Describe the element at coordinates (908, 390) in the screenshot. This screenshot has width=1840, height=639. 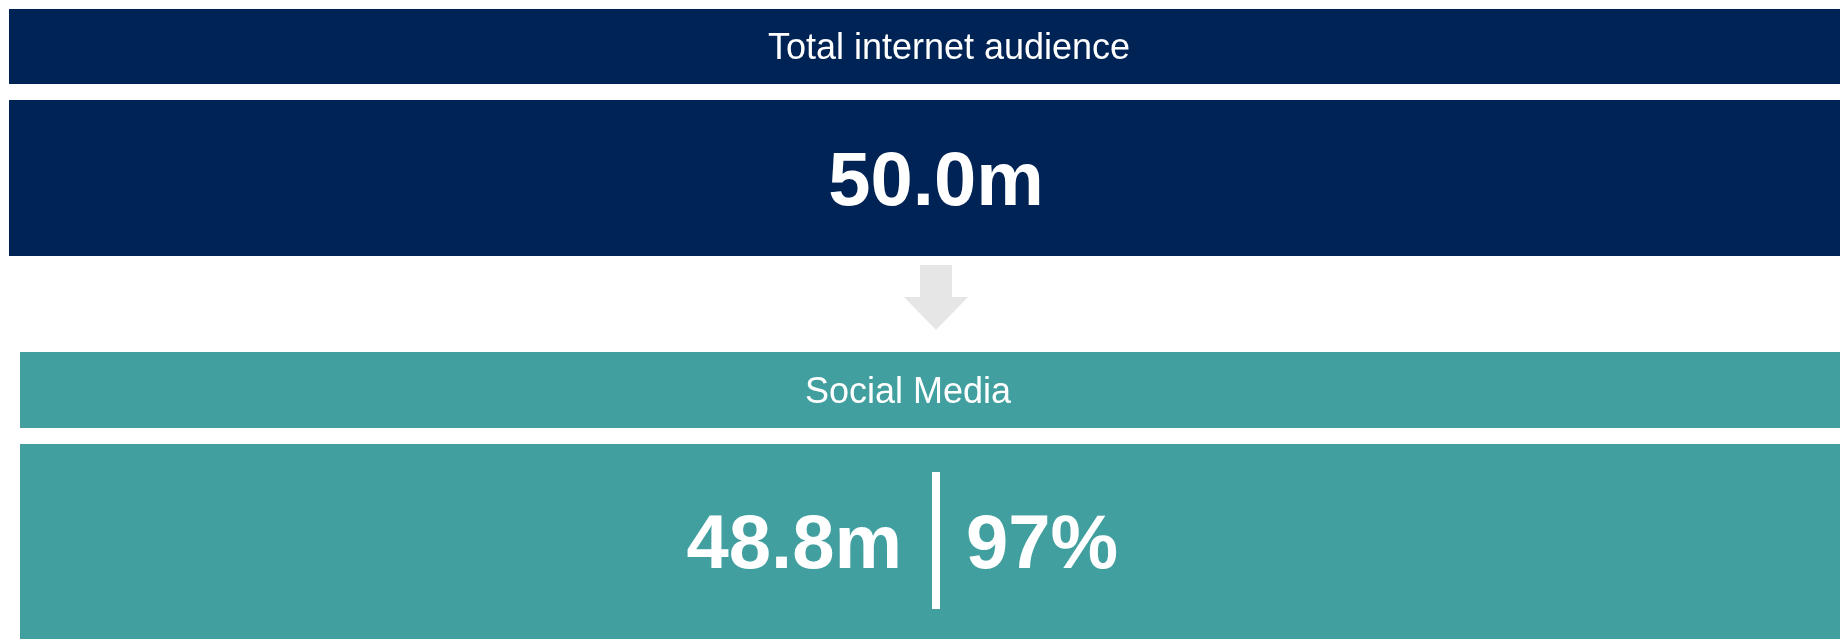
I see `category-label: Social Media` at that location.